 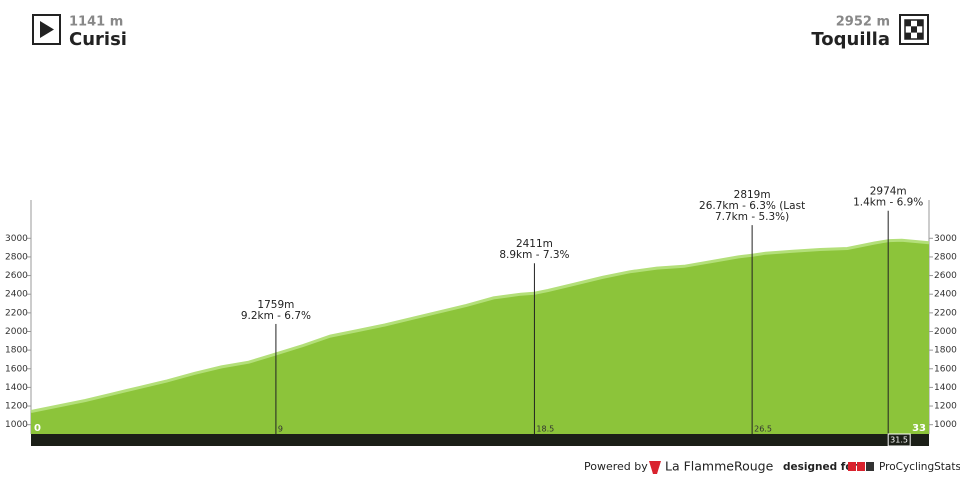 I want to click on footer-powered: Powered by, so click(x=616, y=466).